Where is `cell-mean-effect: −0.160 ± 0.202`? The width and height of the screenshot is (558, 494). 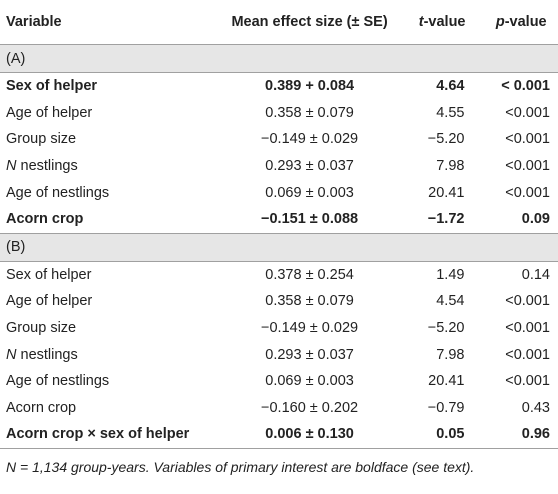
cell-mean-effect: −0.160 ± 0.202 is located at coordinates (310, 407).